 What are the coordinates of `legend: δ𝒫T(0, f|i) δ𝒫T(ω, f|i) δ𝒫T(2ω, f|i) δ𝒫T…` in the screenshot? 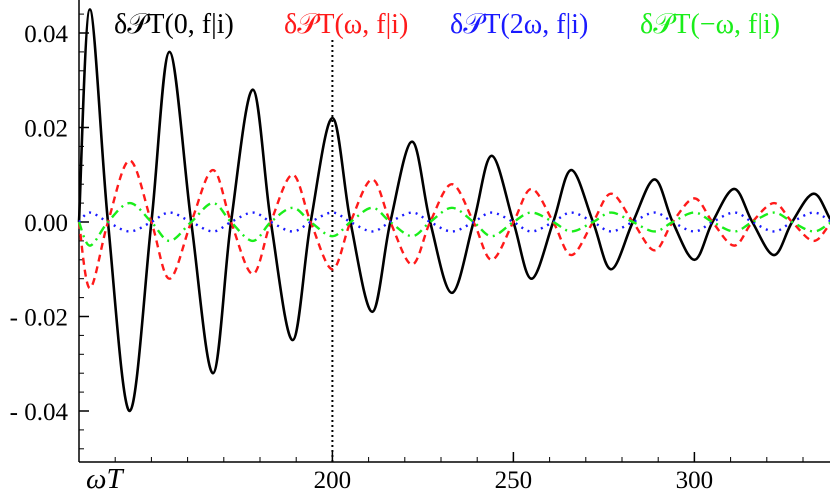 It's located at (447, 24).